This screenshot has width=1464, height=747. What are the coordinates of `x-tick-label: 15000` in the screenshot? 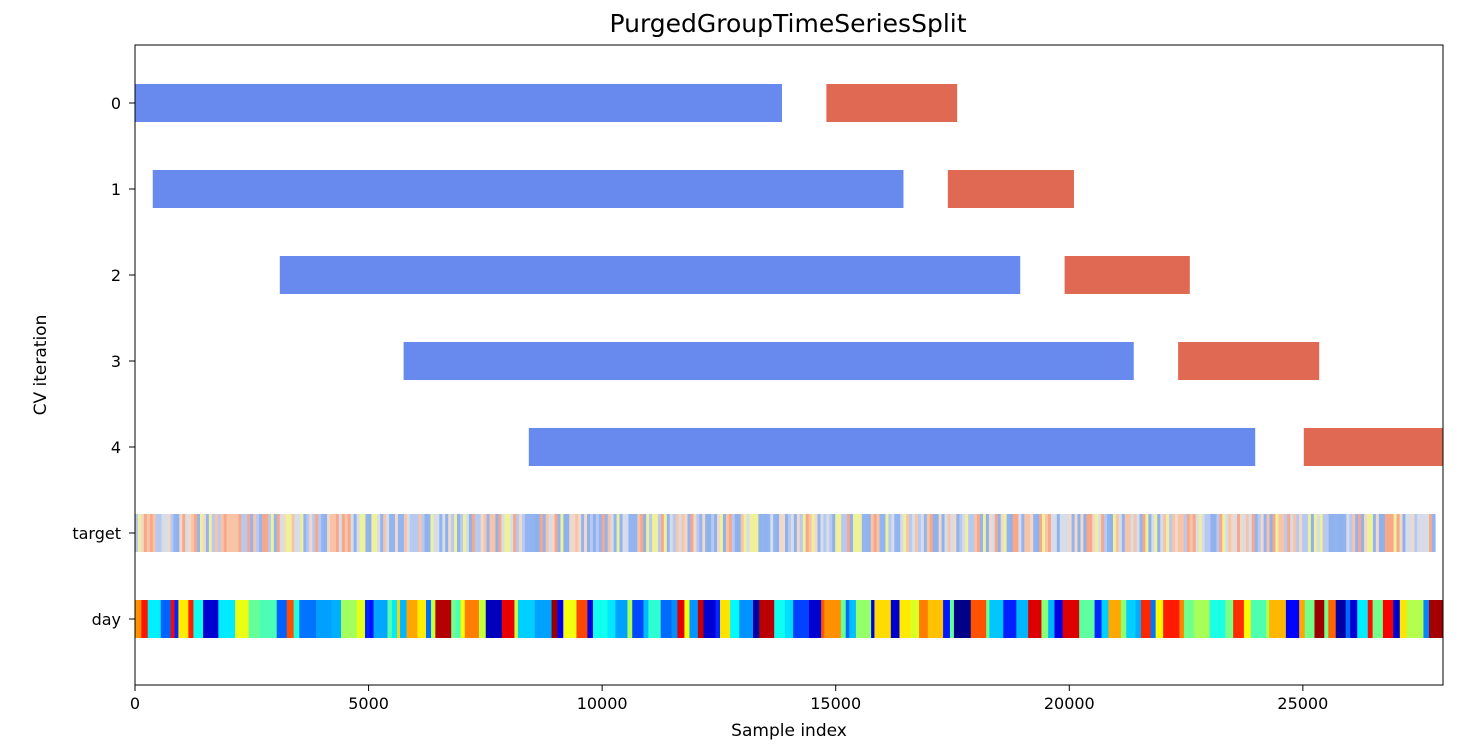 It's located at (835, 703).